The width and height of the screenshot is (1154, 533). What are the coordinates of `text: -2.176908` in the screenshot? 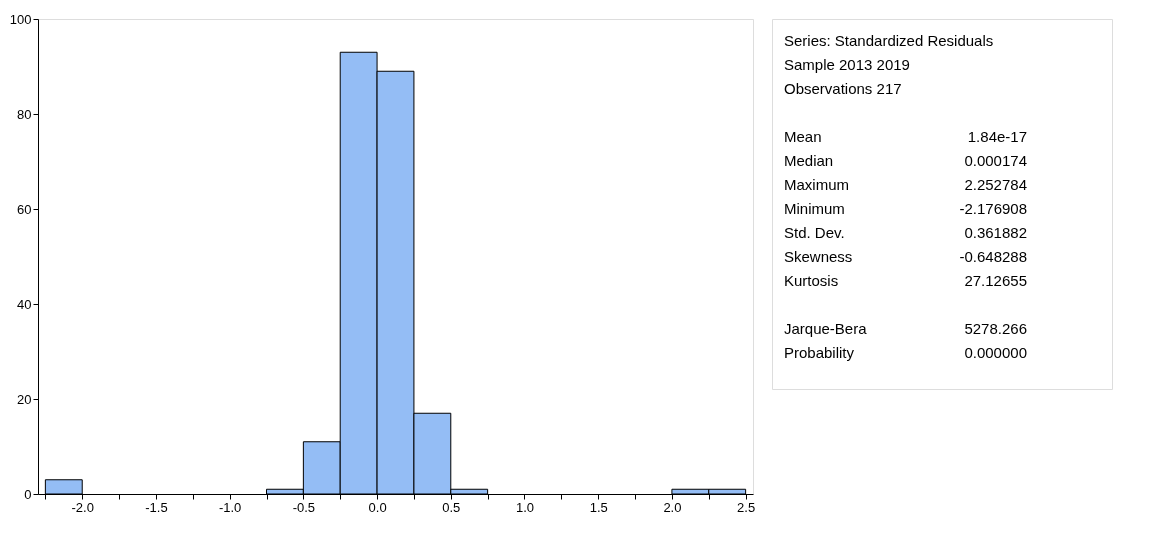 It's located at (993, 208).